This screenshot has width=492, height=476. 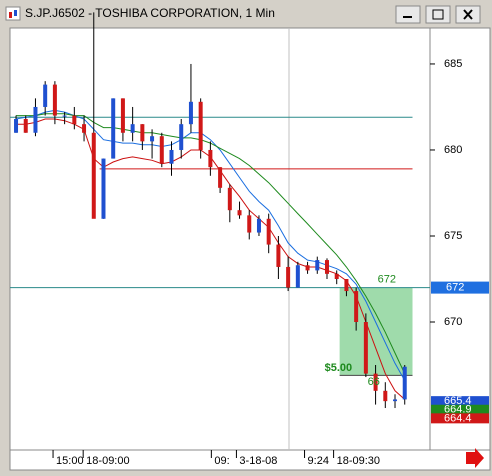 I want to click on minimize-button, so click(x=408, y=14).